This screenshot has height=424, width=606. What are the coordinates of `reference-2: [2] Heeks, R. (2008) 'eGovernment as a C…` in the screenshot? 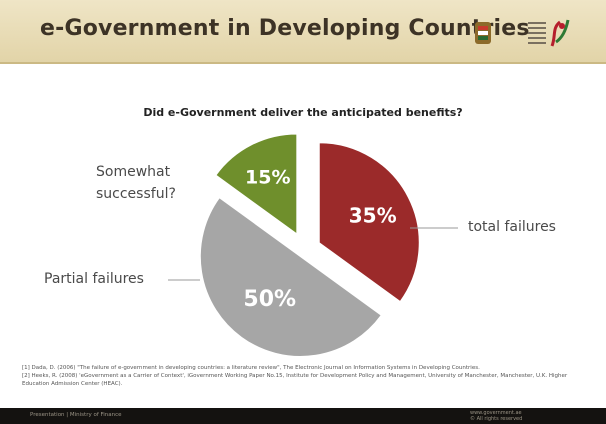 It's located at (295, 380).